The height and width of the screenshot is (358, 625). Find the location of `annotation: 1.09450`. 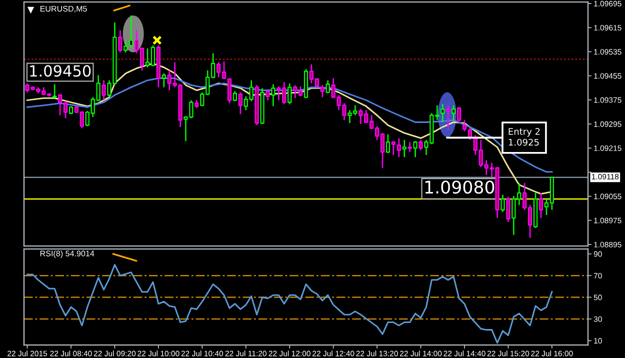

annotation: 1.09450 is located at coordinates (60, 71).